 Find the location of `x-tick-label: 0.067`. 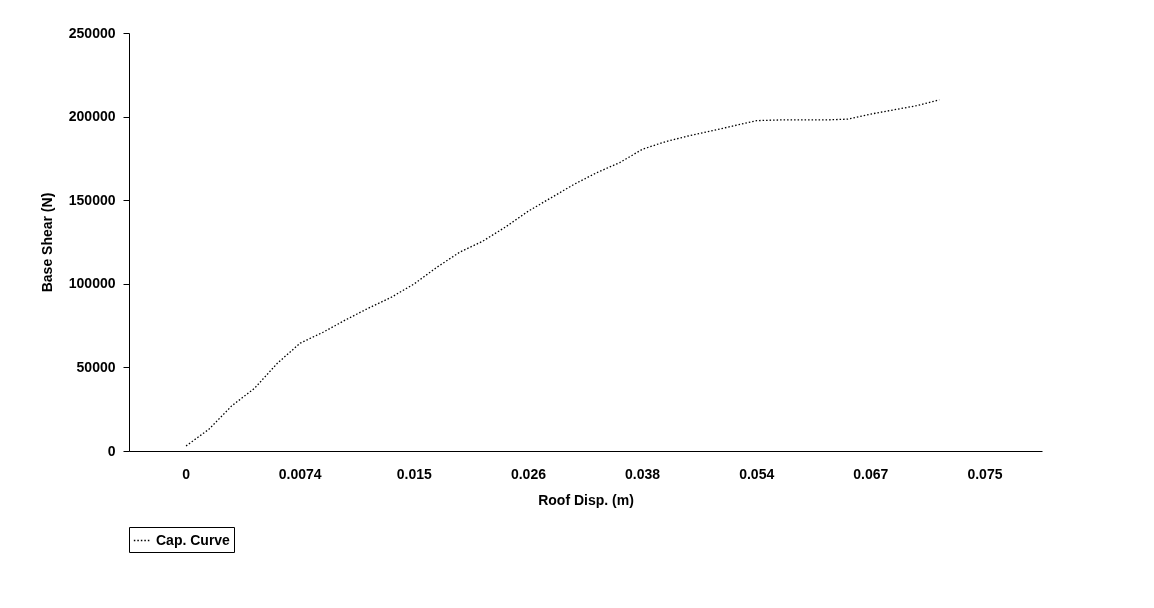

x-tick-label: 0.067 is located at coordinates (871, 473).